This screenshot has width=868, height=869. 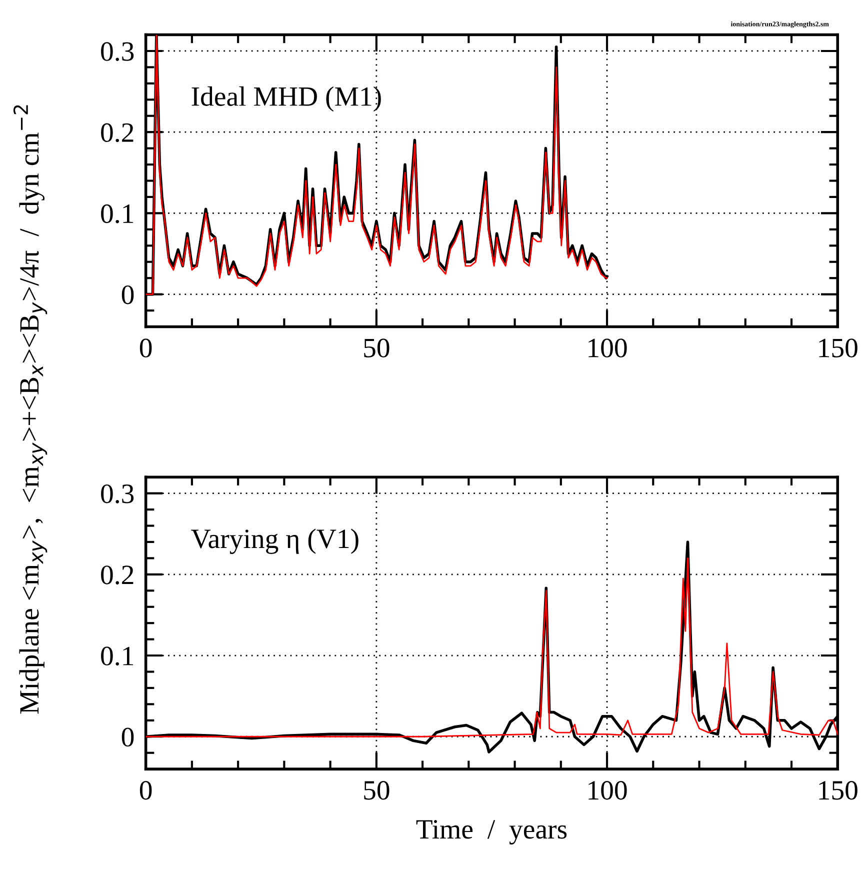 I want to click on annotation: Ideal MHD (M1), so click(x=286, y=99).